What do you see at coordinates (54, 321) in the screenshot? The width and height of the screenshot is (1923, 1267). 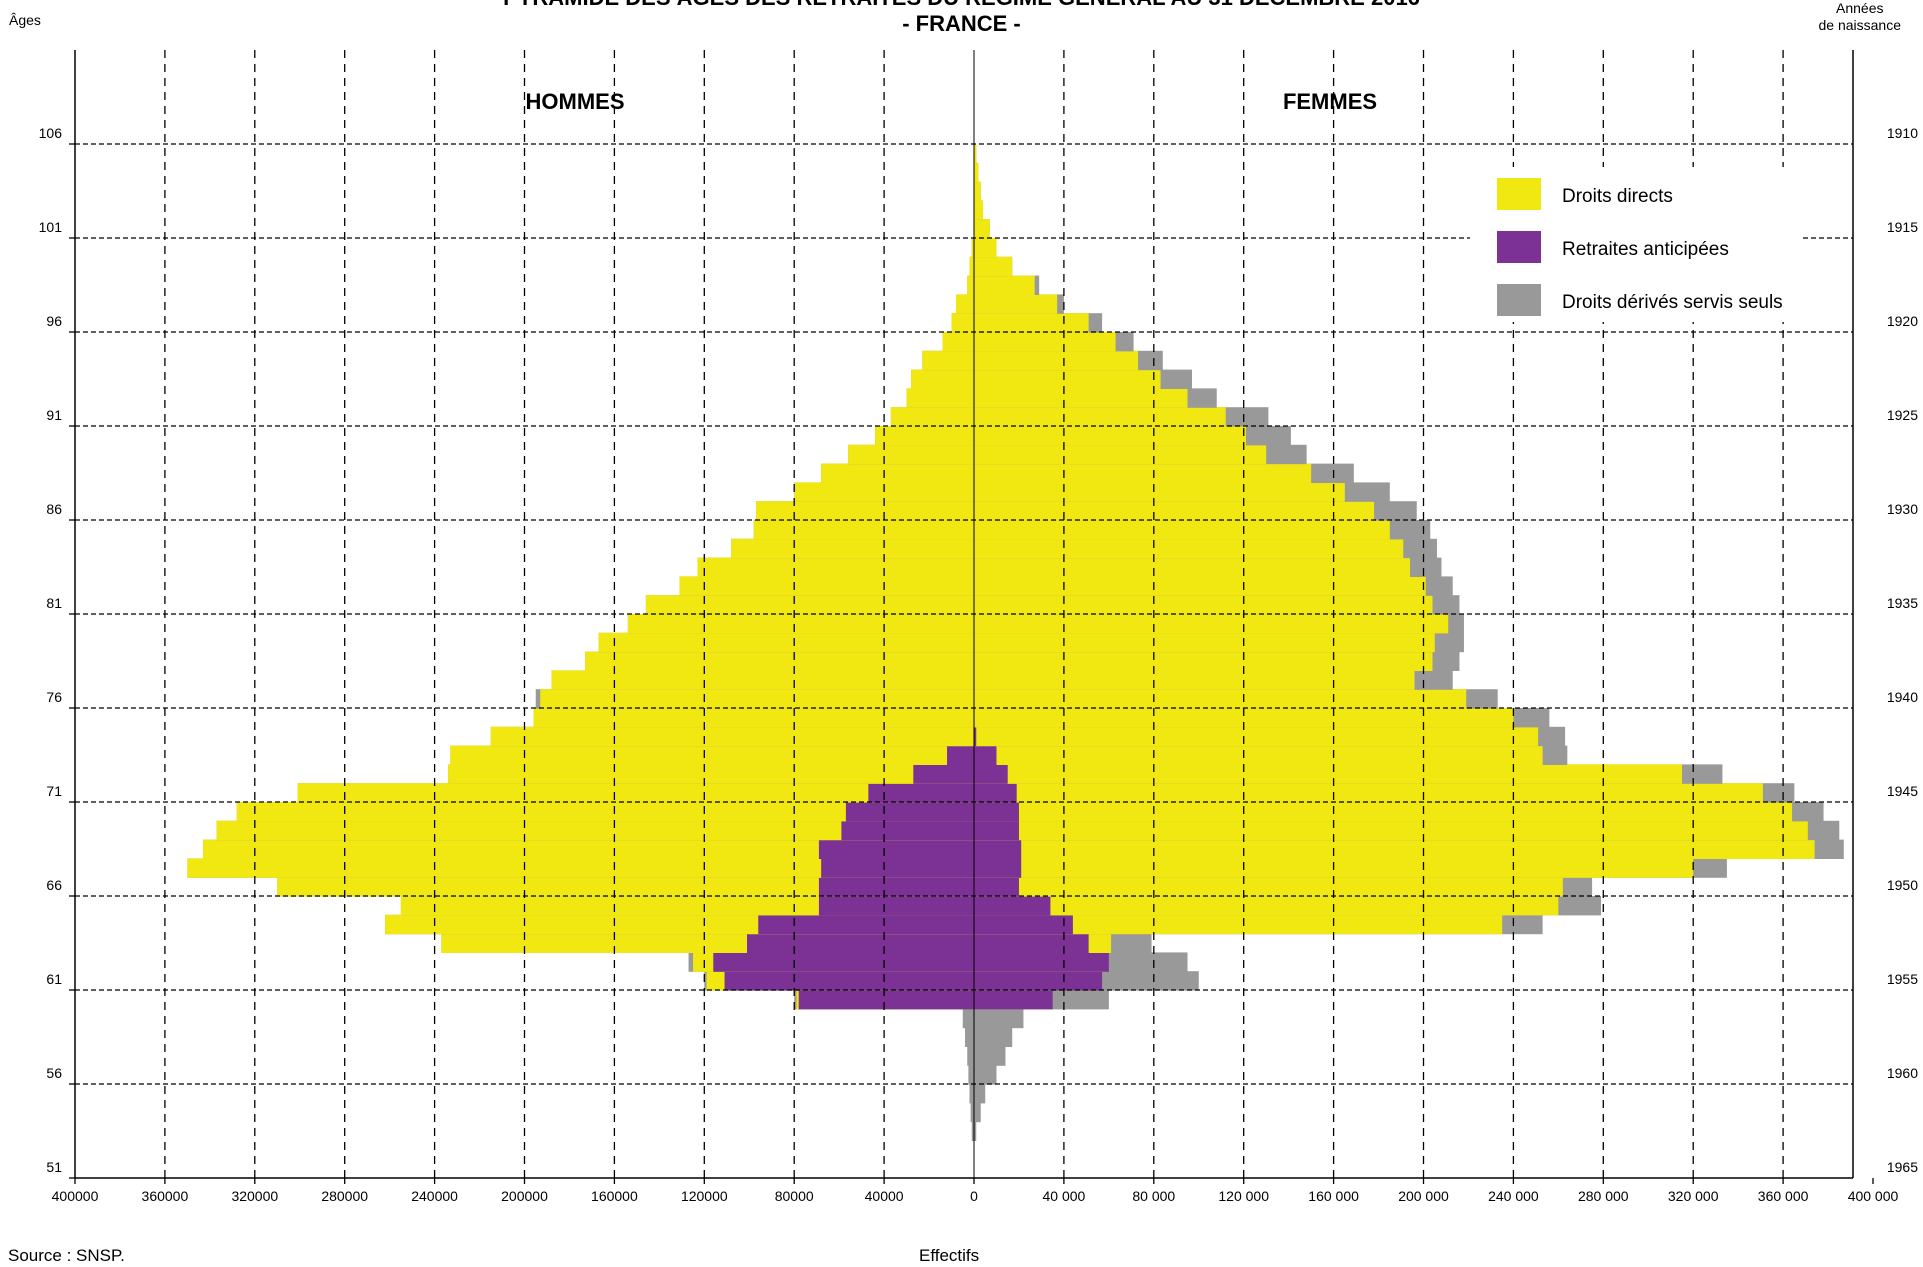 I see `age-tick-label: 96` at bounding box center [54, 321].